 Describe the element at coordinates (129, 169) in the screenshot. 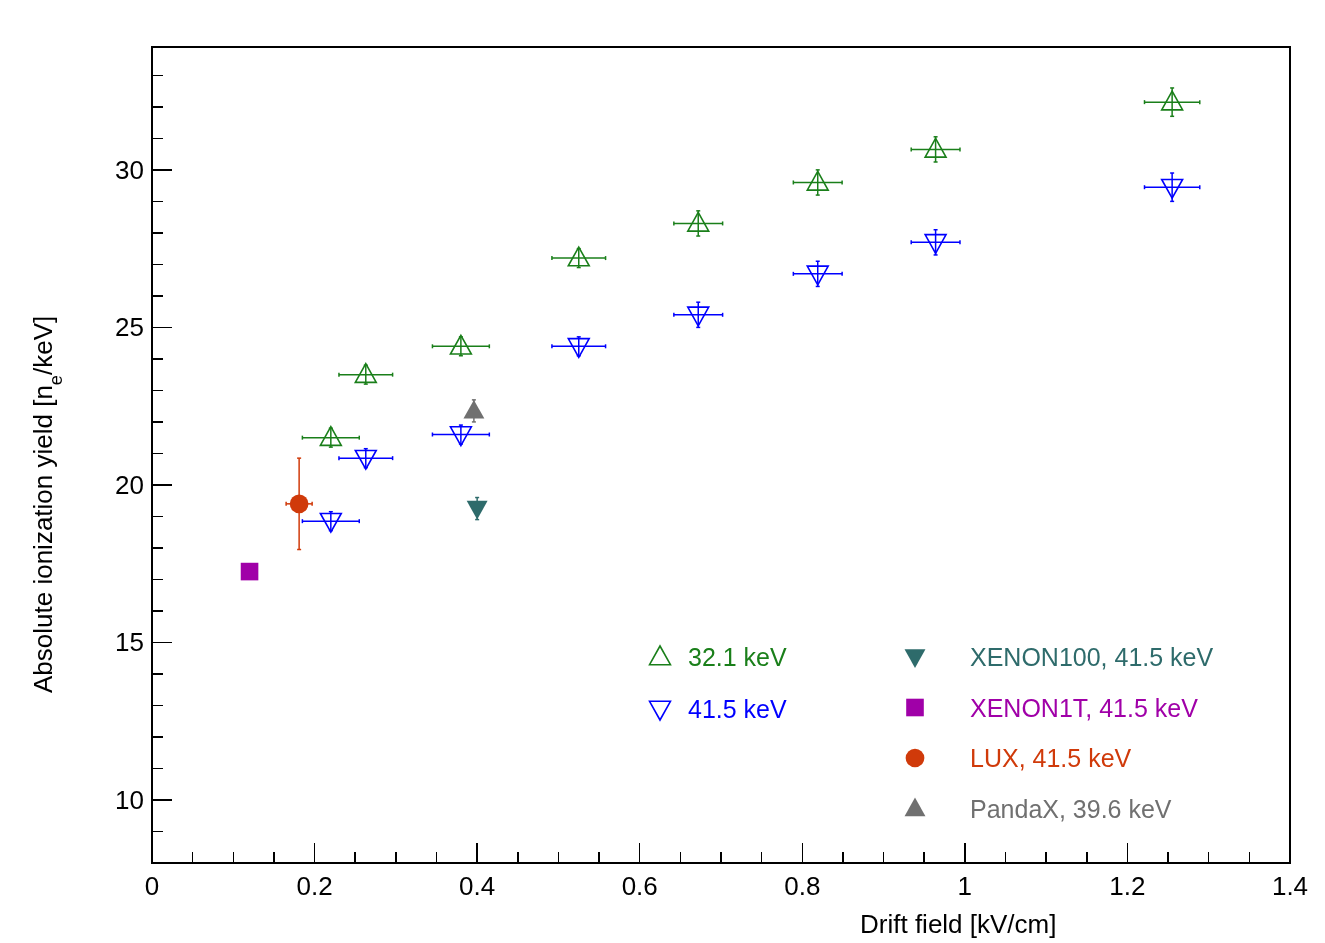

I see `y-tick-label: 30` at that location.